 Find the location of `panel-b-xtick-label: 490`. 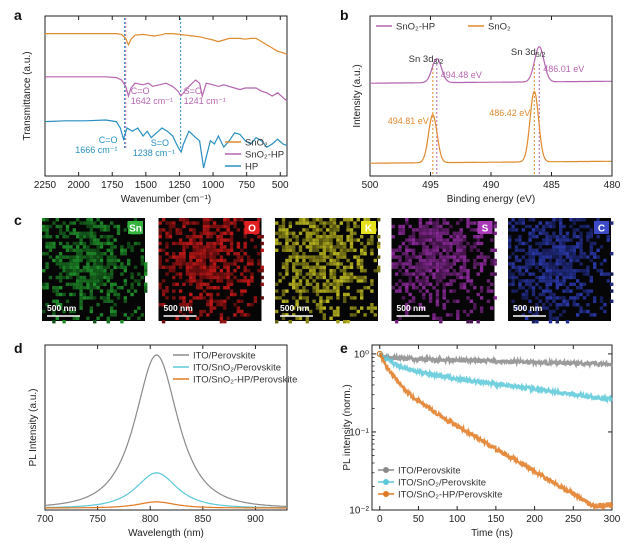

panel-b-xtick-label: 490 is located at coordinates (491, 185).